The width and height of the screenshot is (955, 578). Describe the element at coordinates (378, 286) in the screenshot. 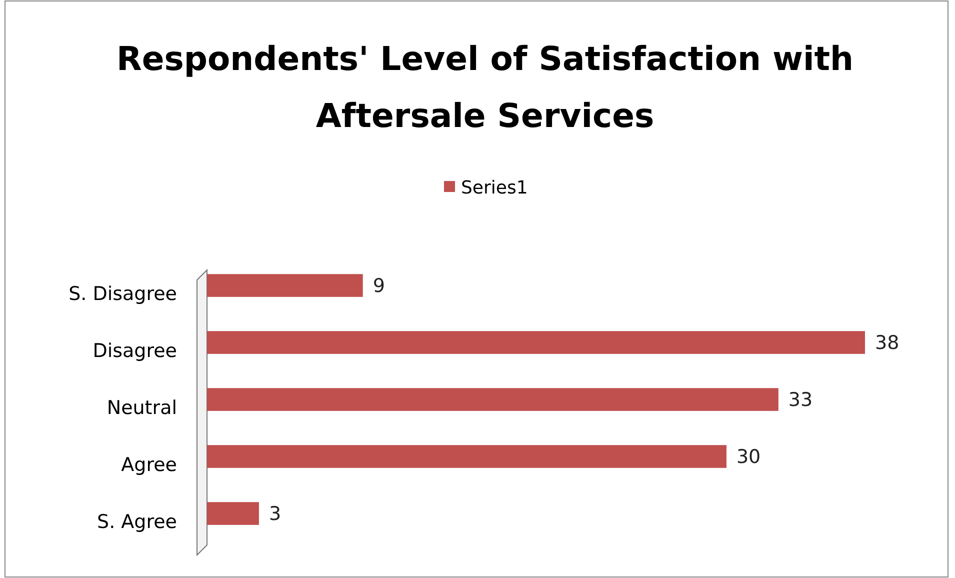

I see `data-label: 9` at that location.